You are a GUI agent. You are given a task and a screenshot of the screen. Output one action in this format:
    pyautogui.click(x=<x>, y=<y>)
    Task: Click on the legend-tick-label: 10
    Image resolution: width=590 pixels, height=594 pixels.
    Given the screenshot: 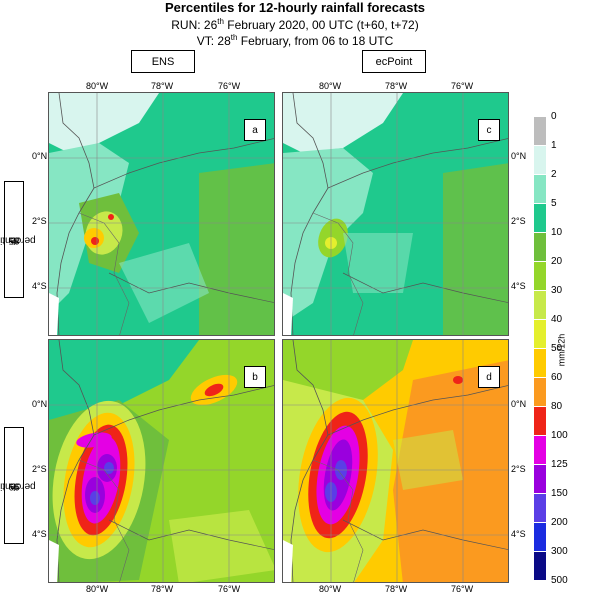 What is the action you would take?
    pyautogui.click(x=557, y=232)
    